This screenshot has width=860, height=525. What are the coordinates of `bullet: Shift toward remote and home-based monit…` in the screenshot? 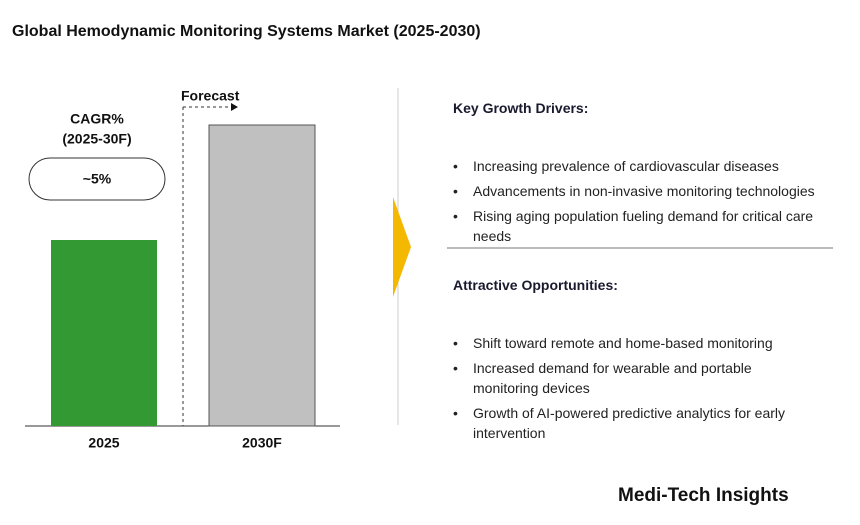 It's located at (635, 343).